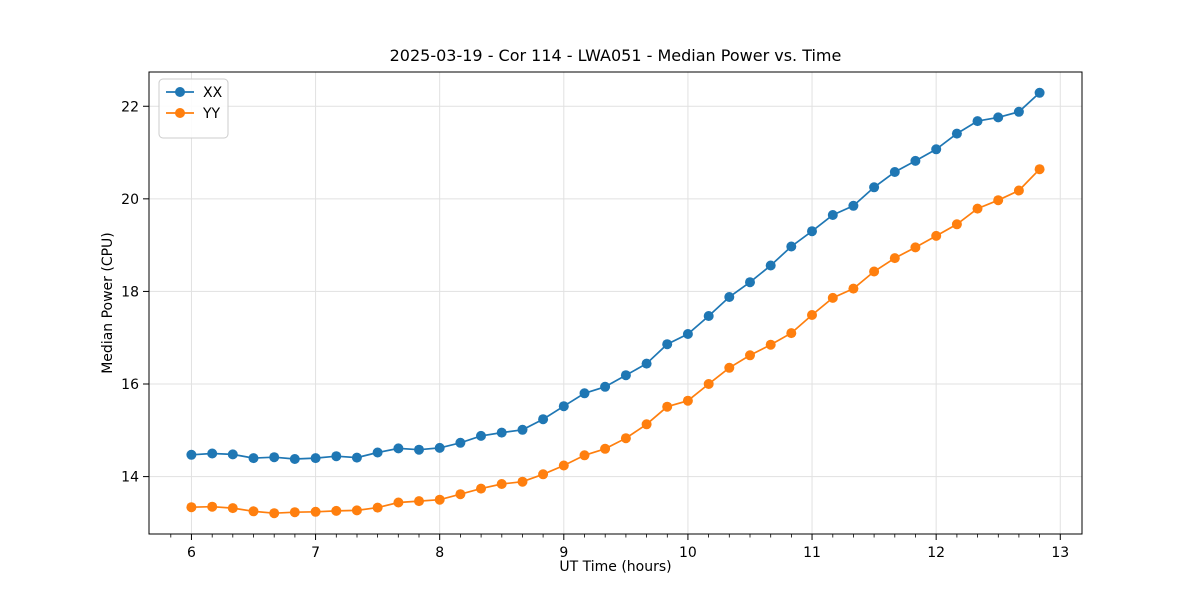 The width and height of the screenshot is (1200, 600). Describe the element at coordinates (563, 553) in the screenshot. I see `x-tick-label: 9` at that location.